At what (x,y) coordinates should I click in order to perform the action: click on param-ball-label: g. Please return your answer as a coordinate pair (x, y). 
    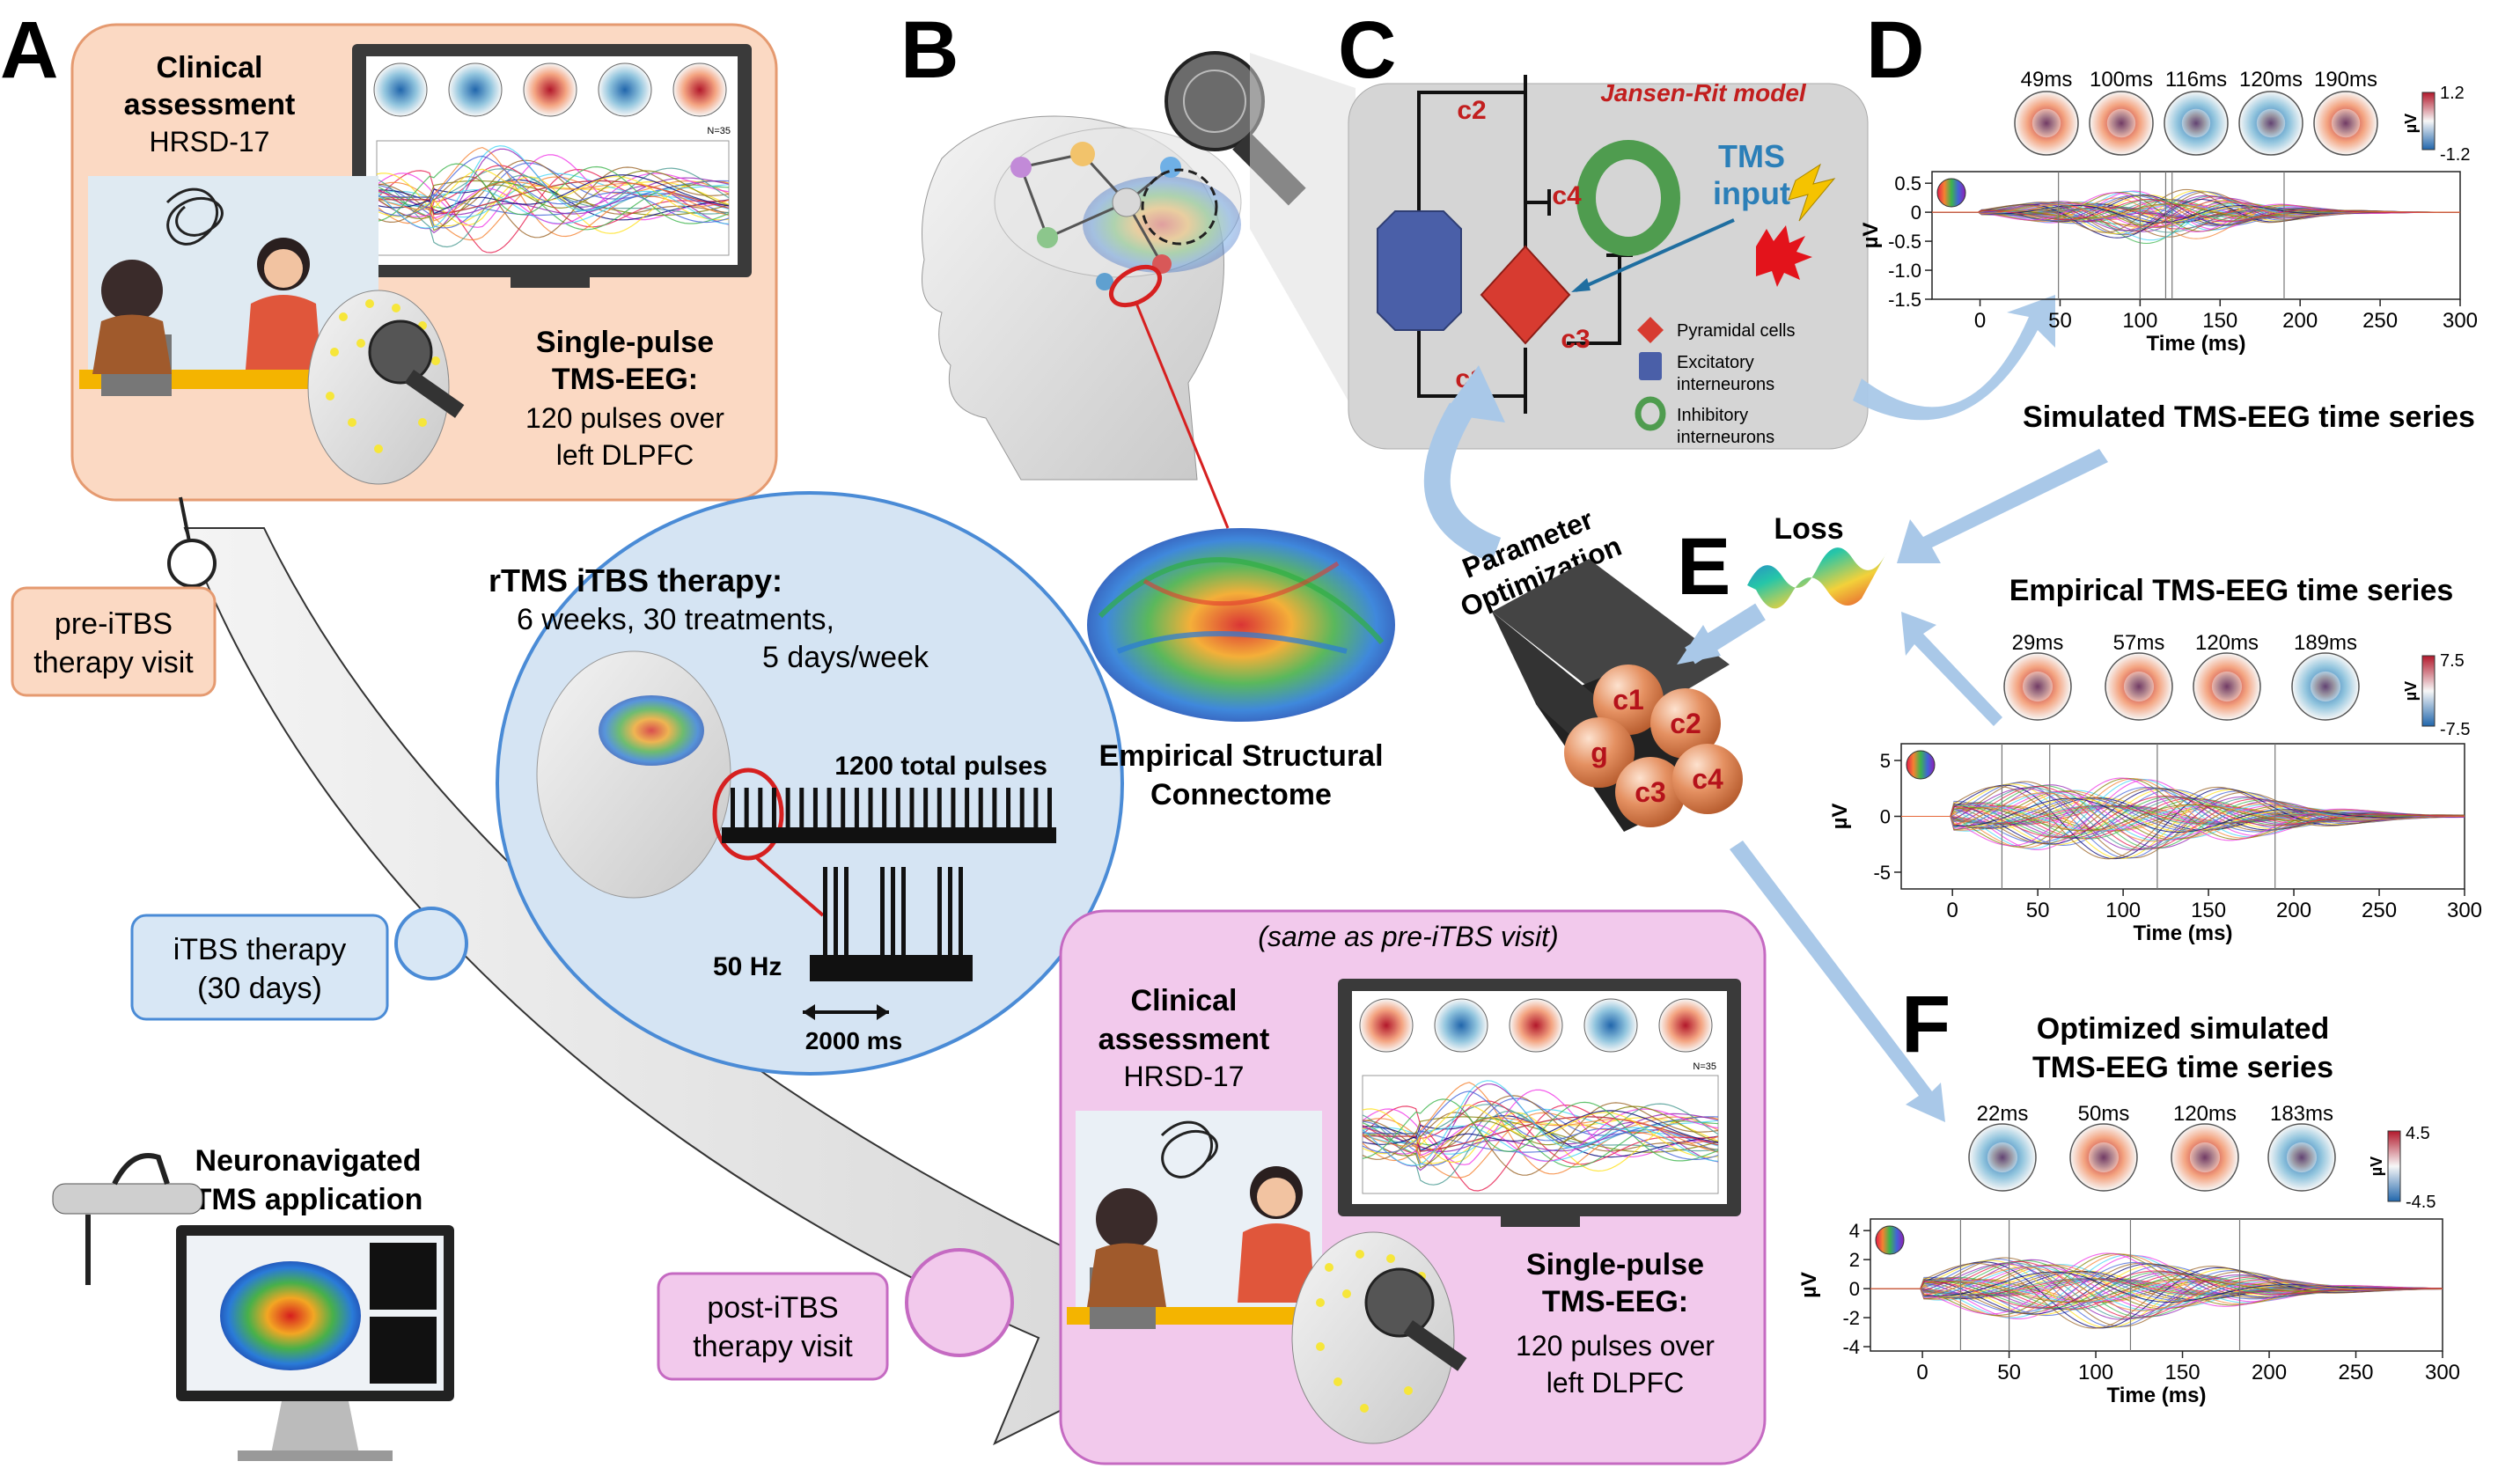
    Looking at the image, I should click on (1599, 752).